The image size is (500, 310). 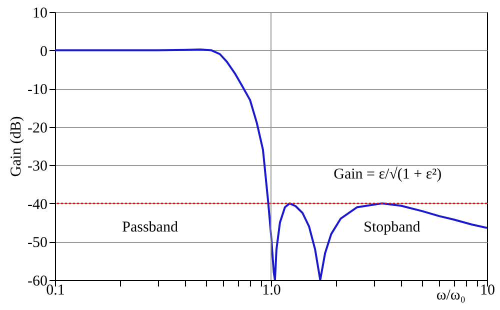 I want to click on annotation: Passband, so click(x=150, y=227).